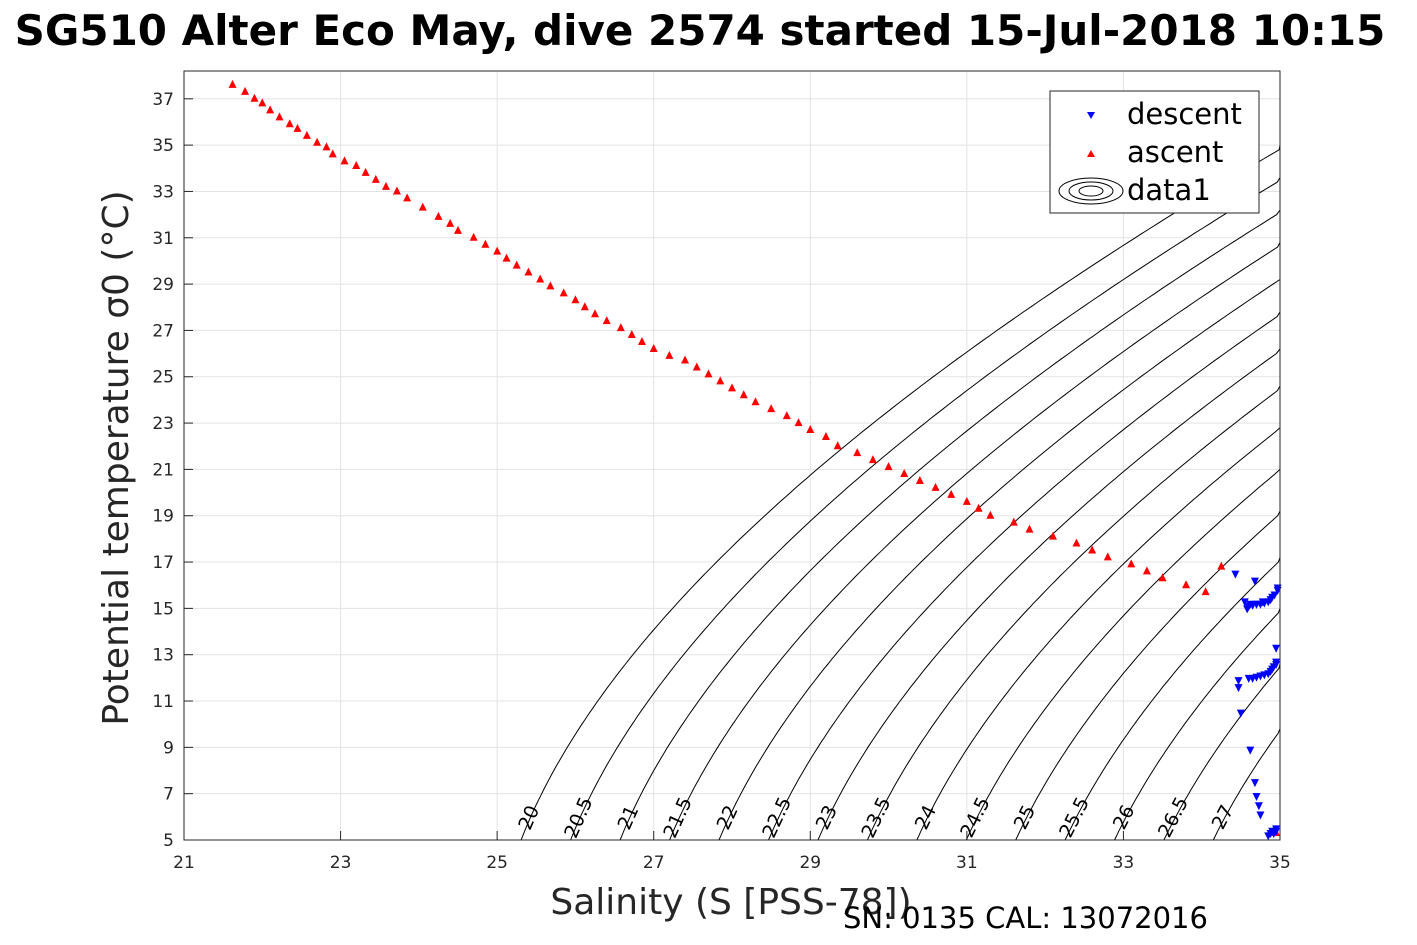 The height and width of the screenshot is (945, 1417). Describe the element at coordinates (1091, 191) in the screenshot. I see `legend-contour-icon` at that location.